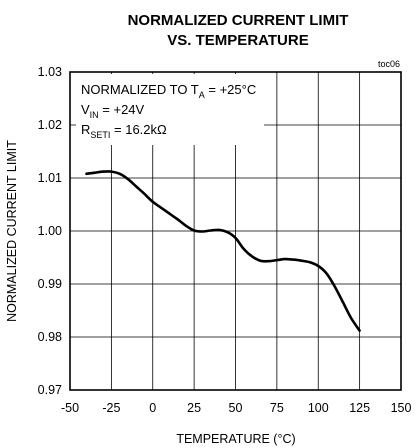 The image size is (417, 448). Describe the element at coordinates (50, 284) in the screenshot. I see `y-tick-label: 0.99` at that location.